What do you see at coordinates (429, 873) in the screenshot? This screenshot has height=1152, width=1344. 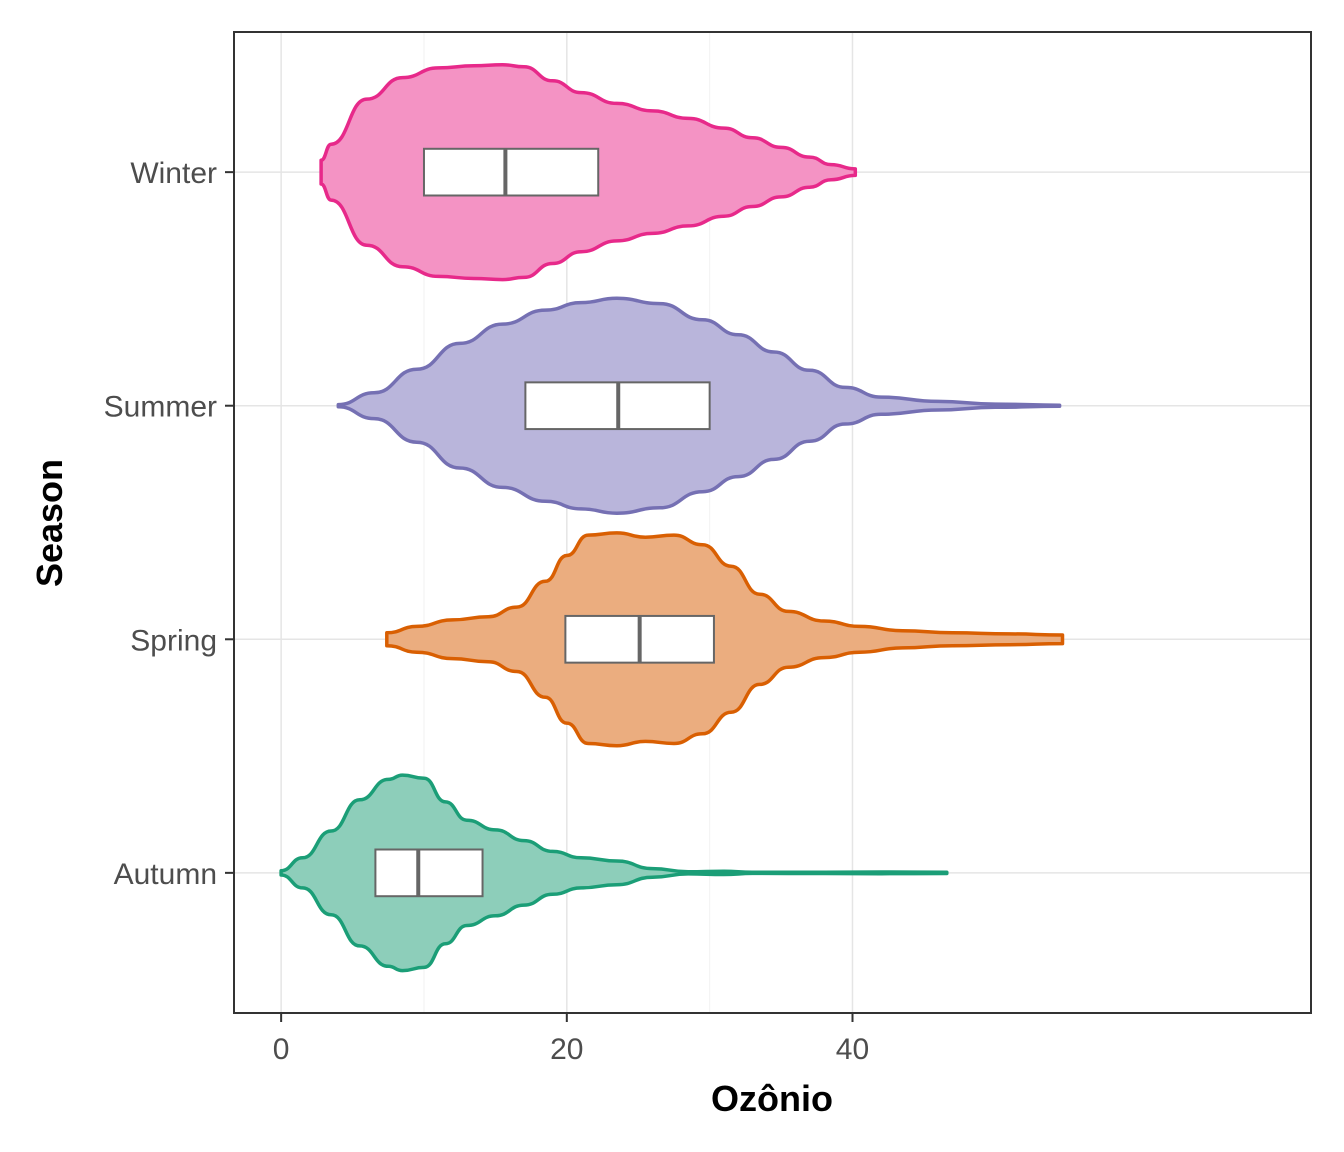 I see `box-autumn` at bounding box center [429, 873].